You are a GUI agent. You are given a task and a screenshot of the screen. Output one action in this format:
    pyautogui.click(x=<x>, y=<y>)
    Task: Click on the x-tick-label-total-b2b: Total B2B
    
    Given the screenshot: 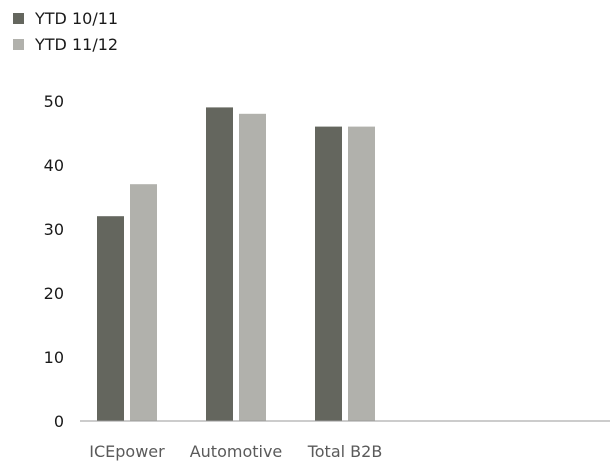 What is the action you would take?
    pyautogui.click(x=345, y=451)
    